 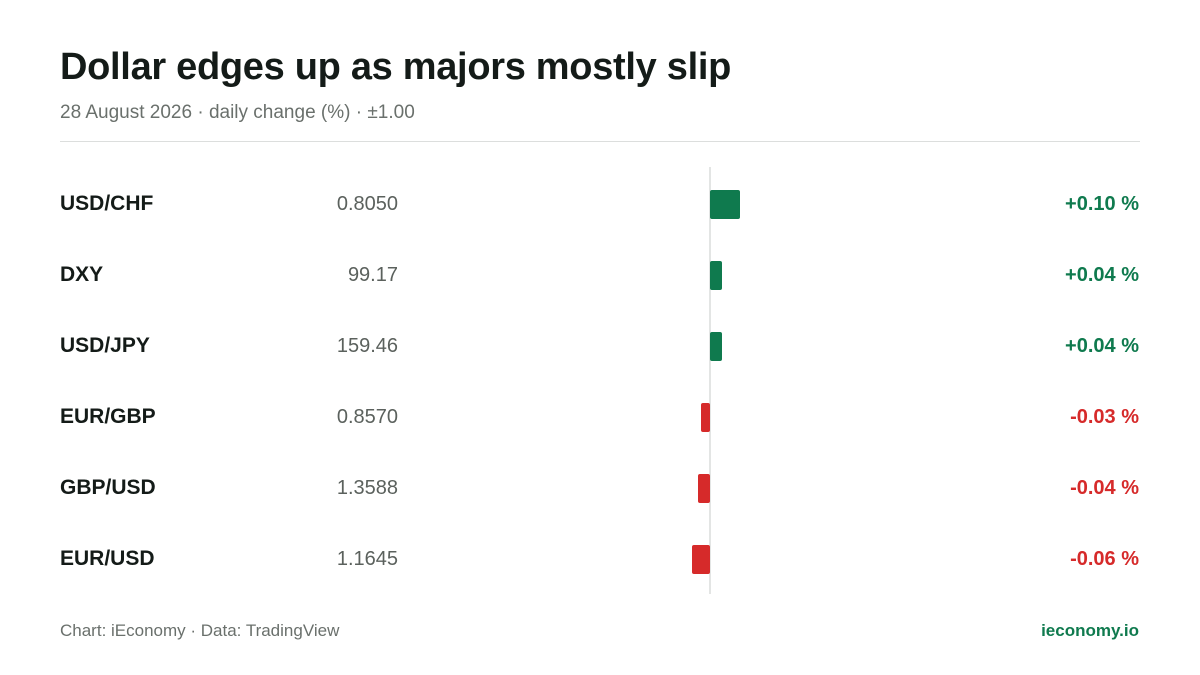 I want to click on footer-site-link: ieconomy.io, so click(x=1090, y=630).